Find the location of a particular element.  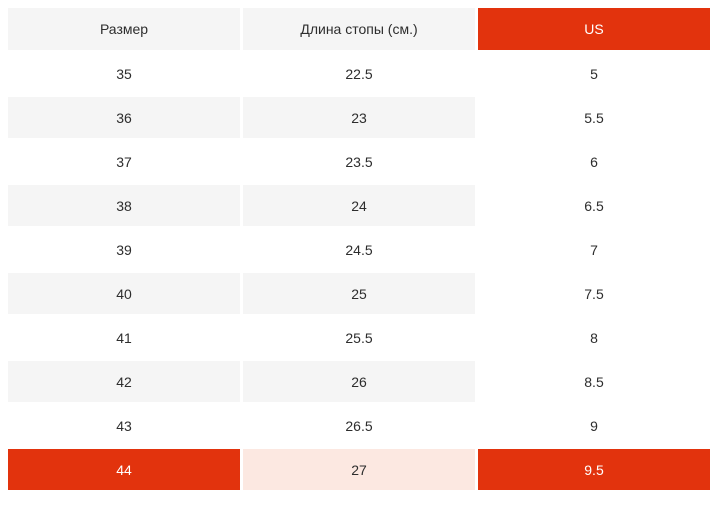

table-row: 43 26.5 9 is located at coordinates (359, 425).